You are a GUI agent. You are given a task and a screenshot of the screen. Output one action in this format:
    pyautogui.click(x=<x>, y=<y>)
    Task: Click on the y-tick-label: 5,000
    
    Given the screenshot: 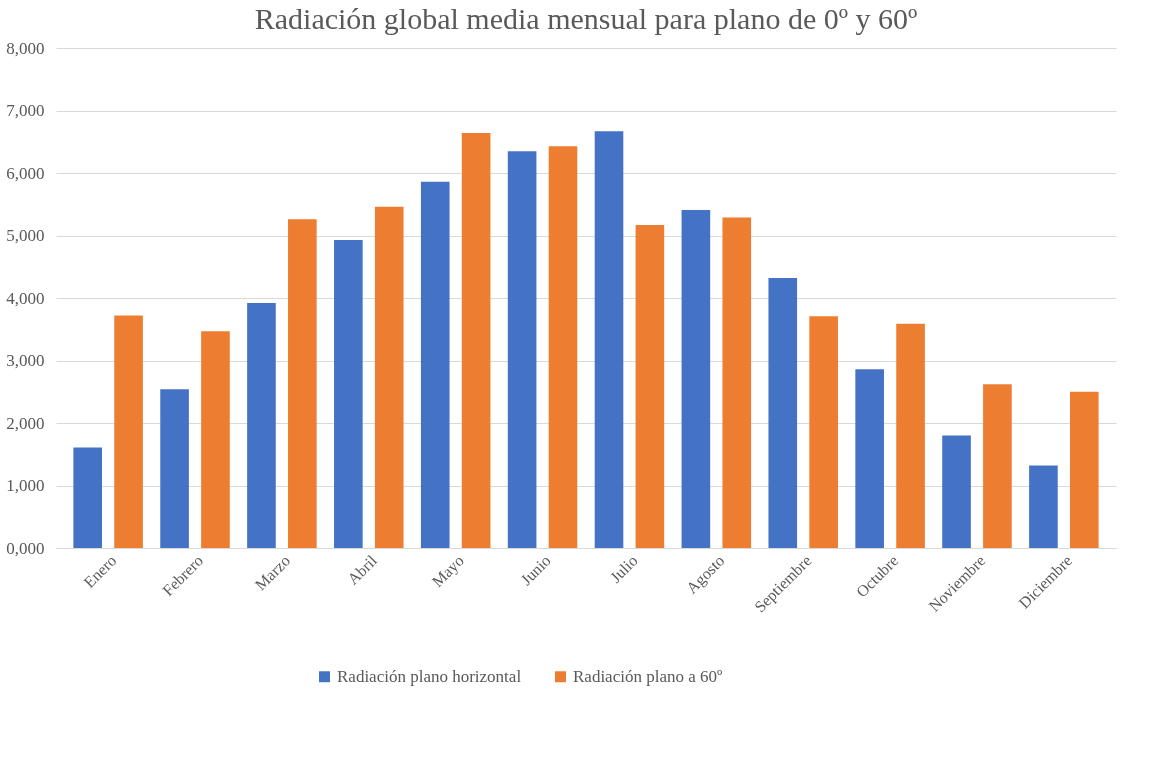 What is the action you would take?
    pyautogui.click(x=25, y=235)
    